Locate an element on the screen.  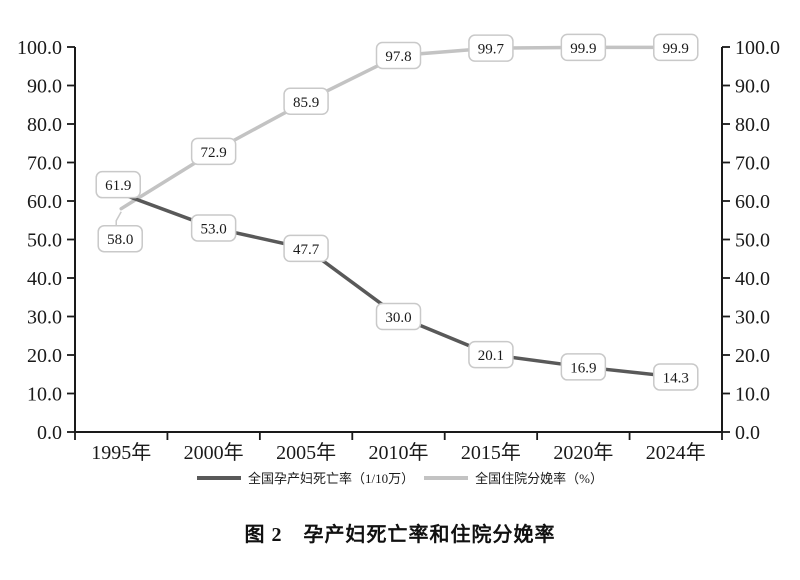
data-label-value: 97.8 is located at coordinates (398, 57).